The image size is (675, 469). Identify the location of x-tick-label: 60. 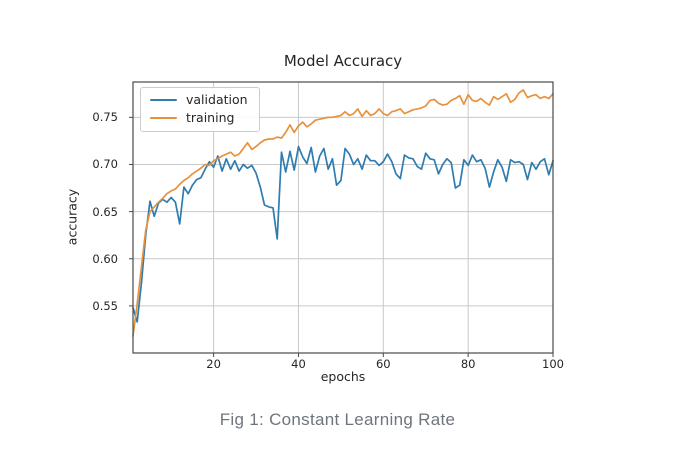
(383, 364).